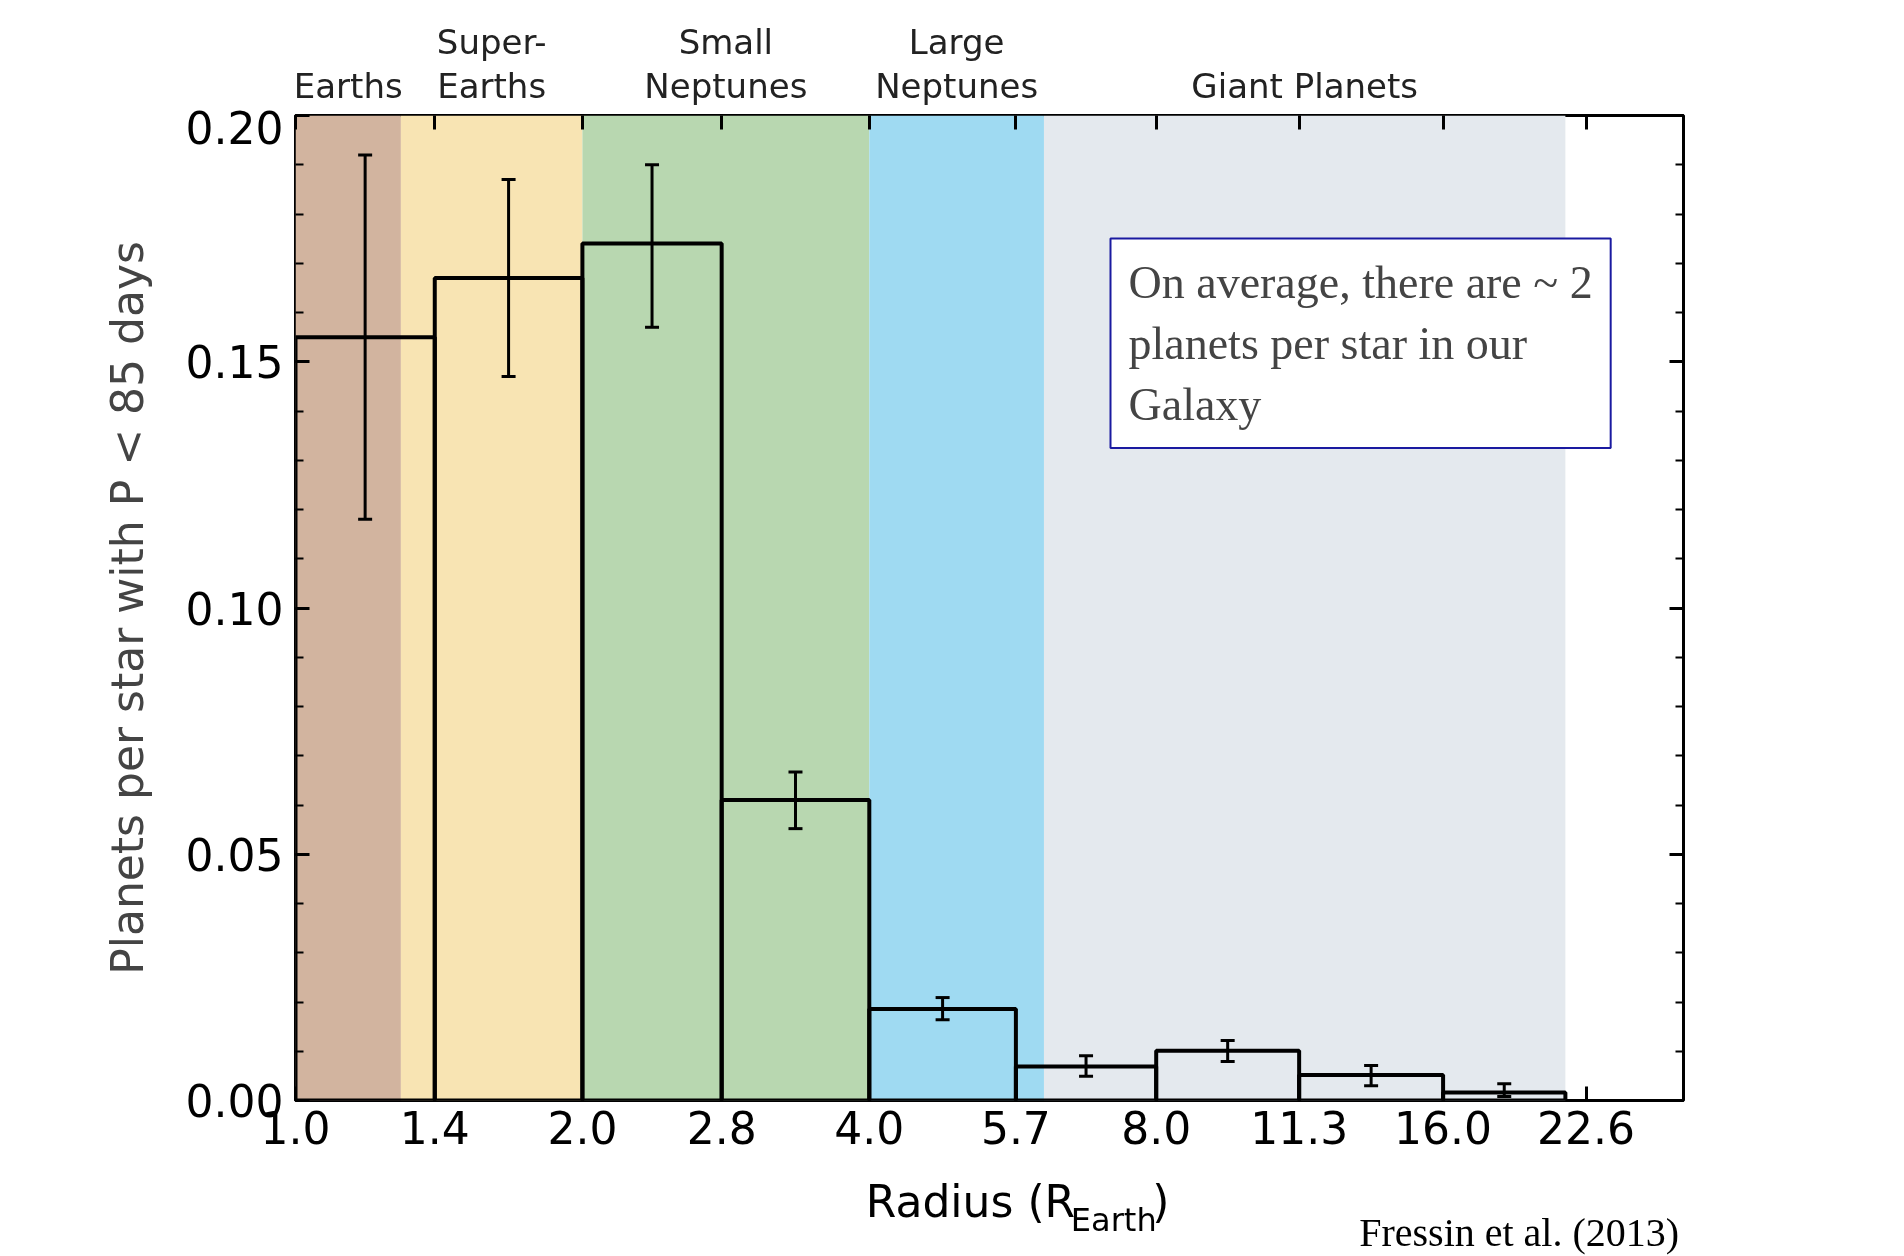 Image resolution: width=1904 pixels, height=1256 pixels. Describe the element at coordinates (234, 363) in the screenshot. I see `y-tick-label: 0.15` at that location.